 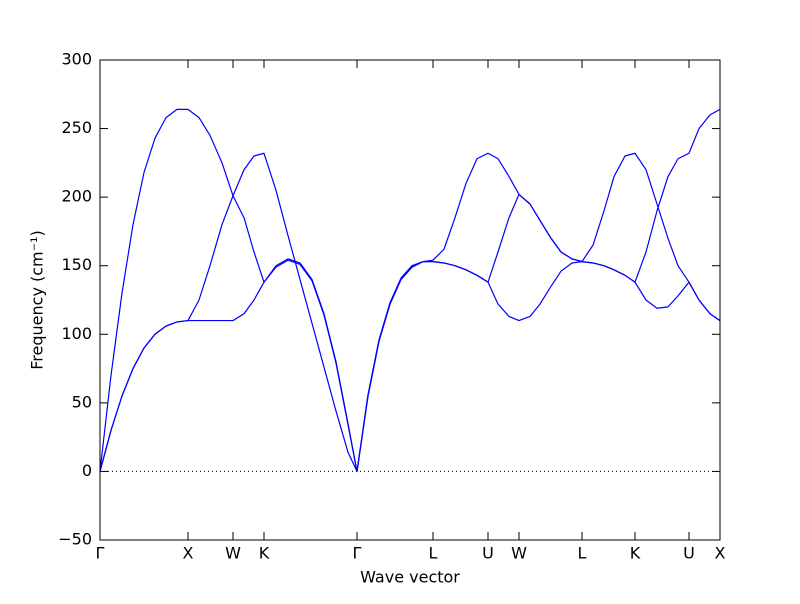 What do you see at coordinates (75, 539) in the screenshot?
I see `y-tick-label: −50` at bounding box center [75, 539].